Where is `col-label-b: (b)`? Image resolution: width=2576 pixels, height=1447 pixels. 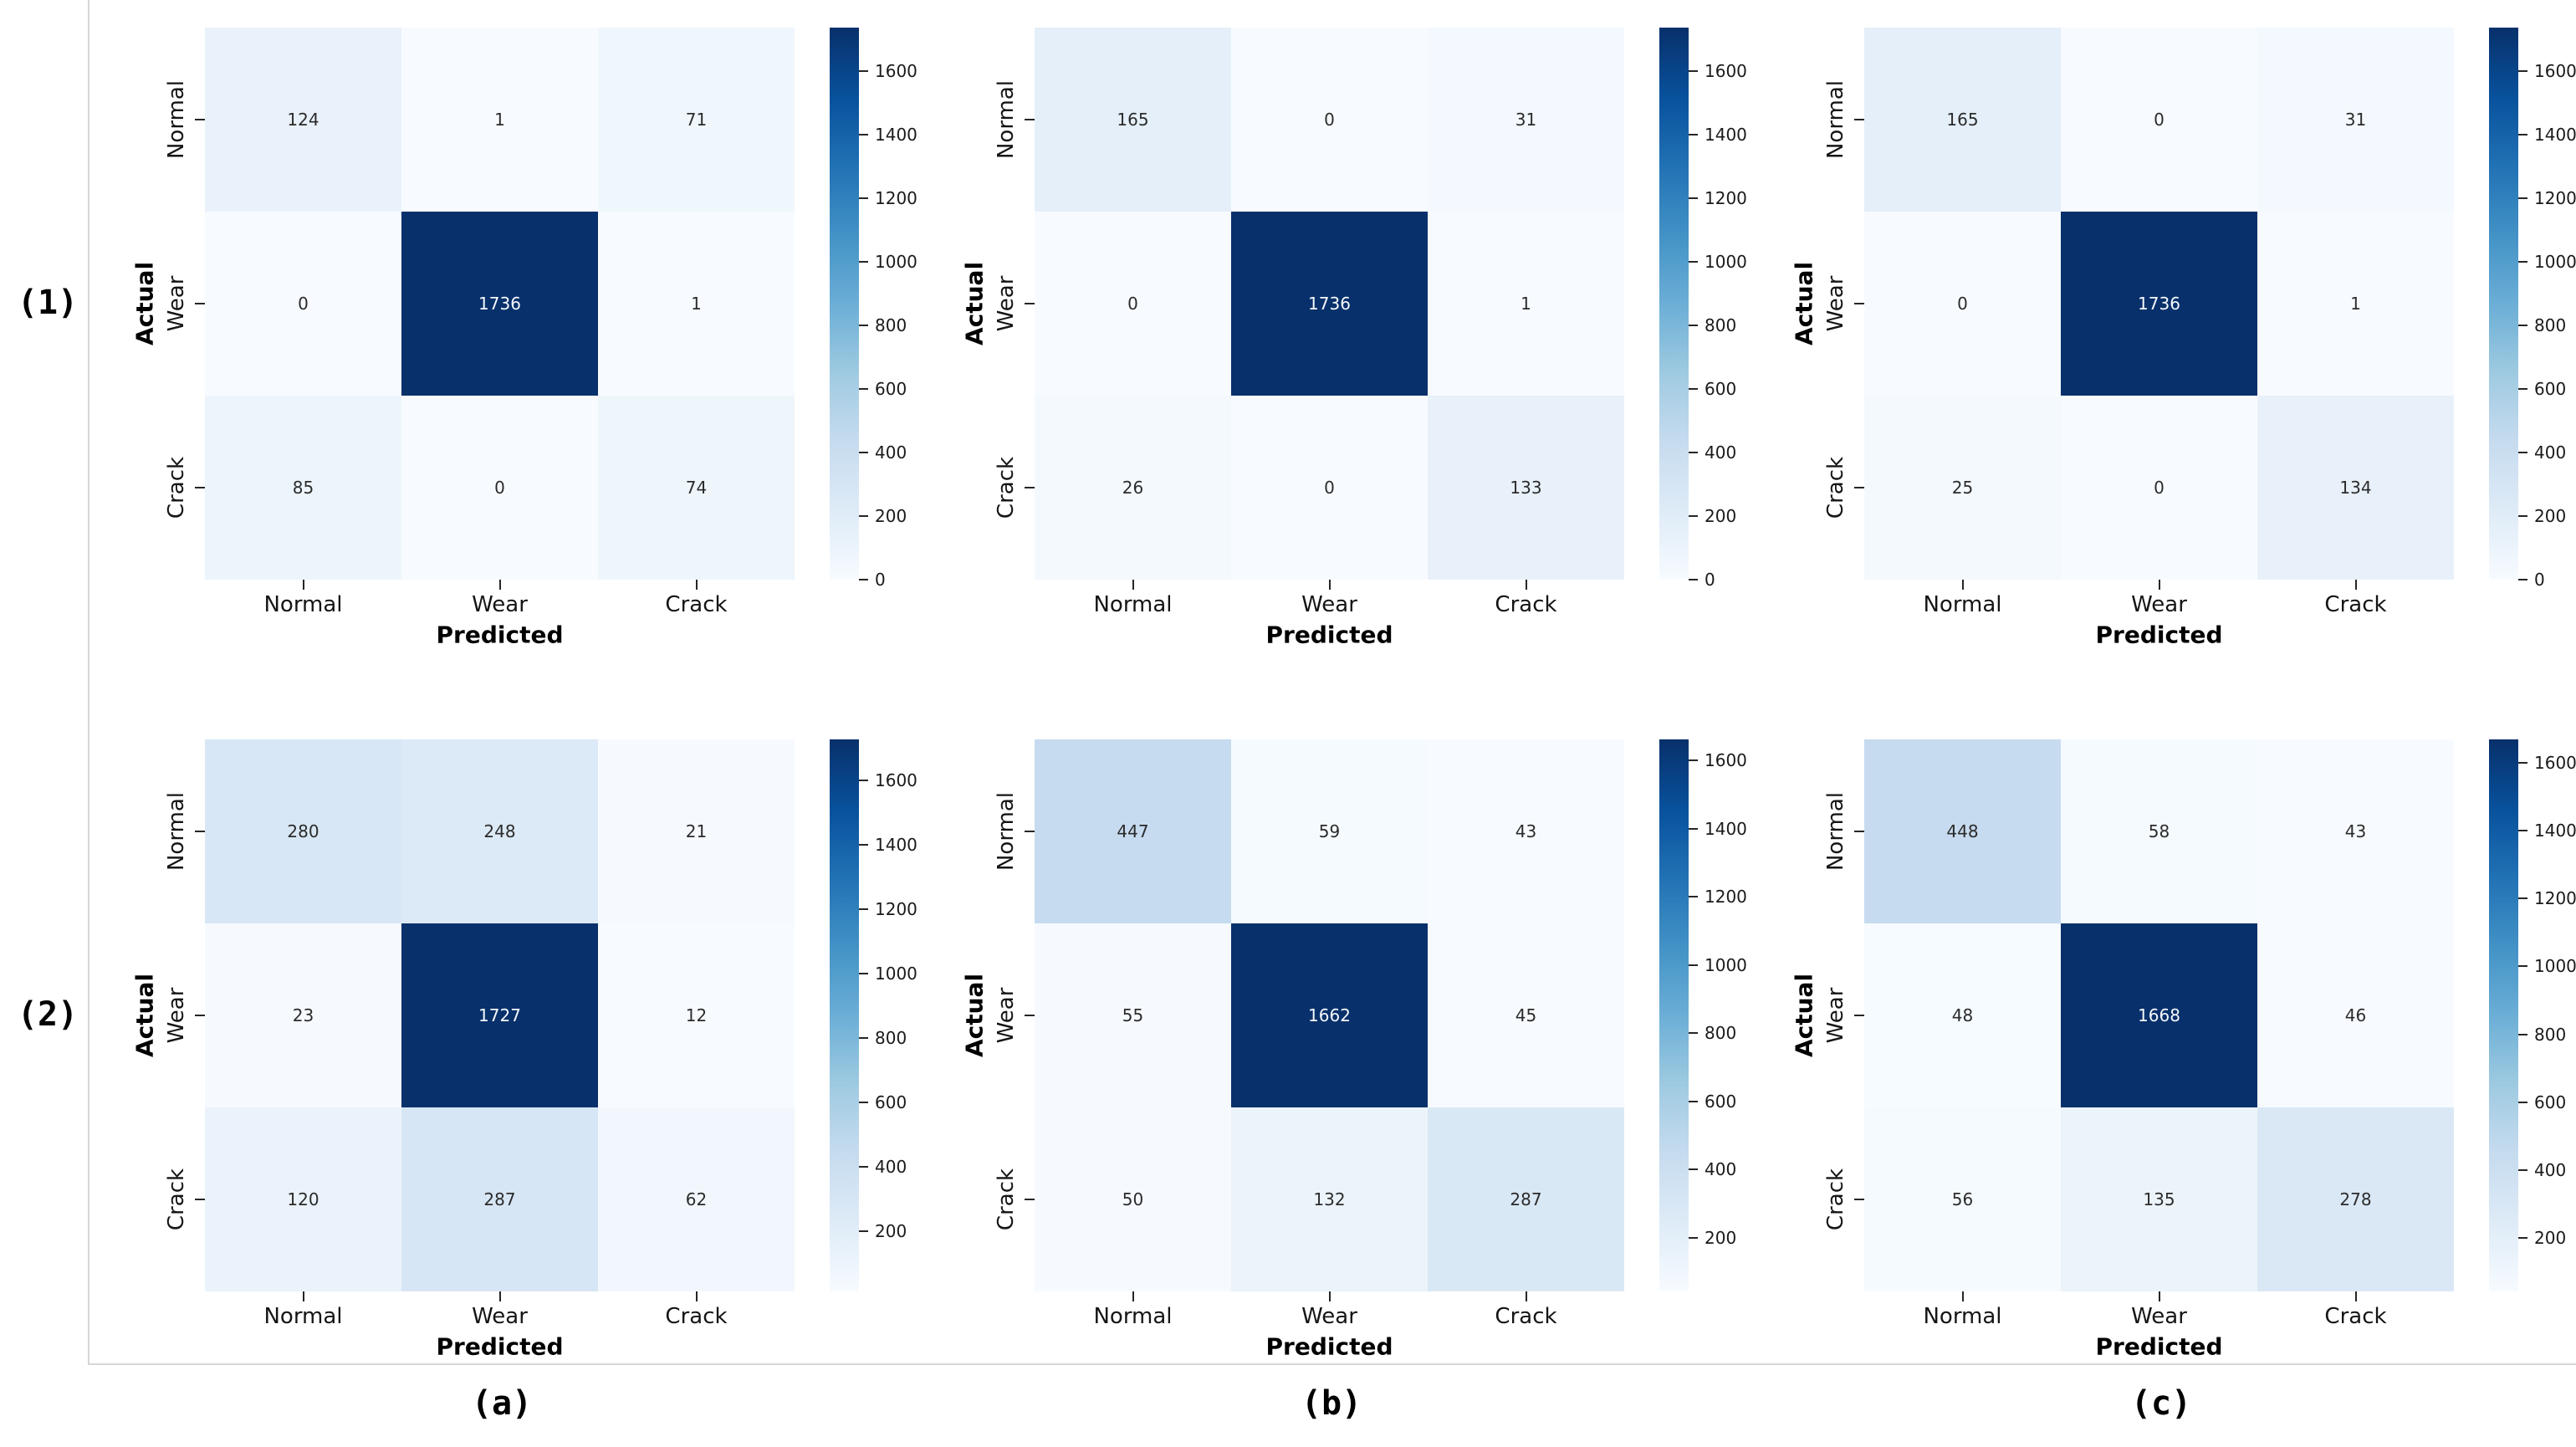
col-label-b: (b) is located at coordinates (1331, 1403).